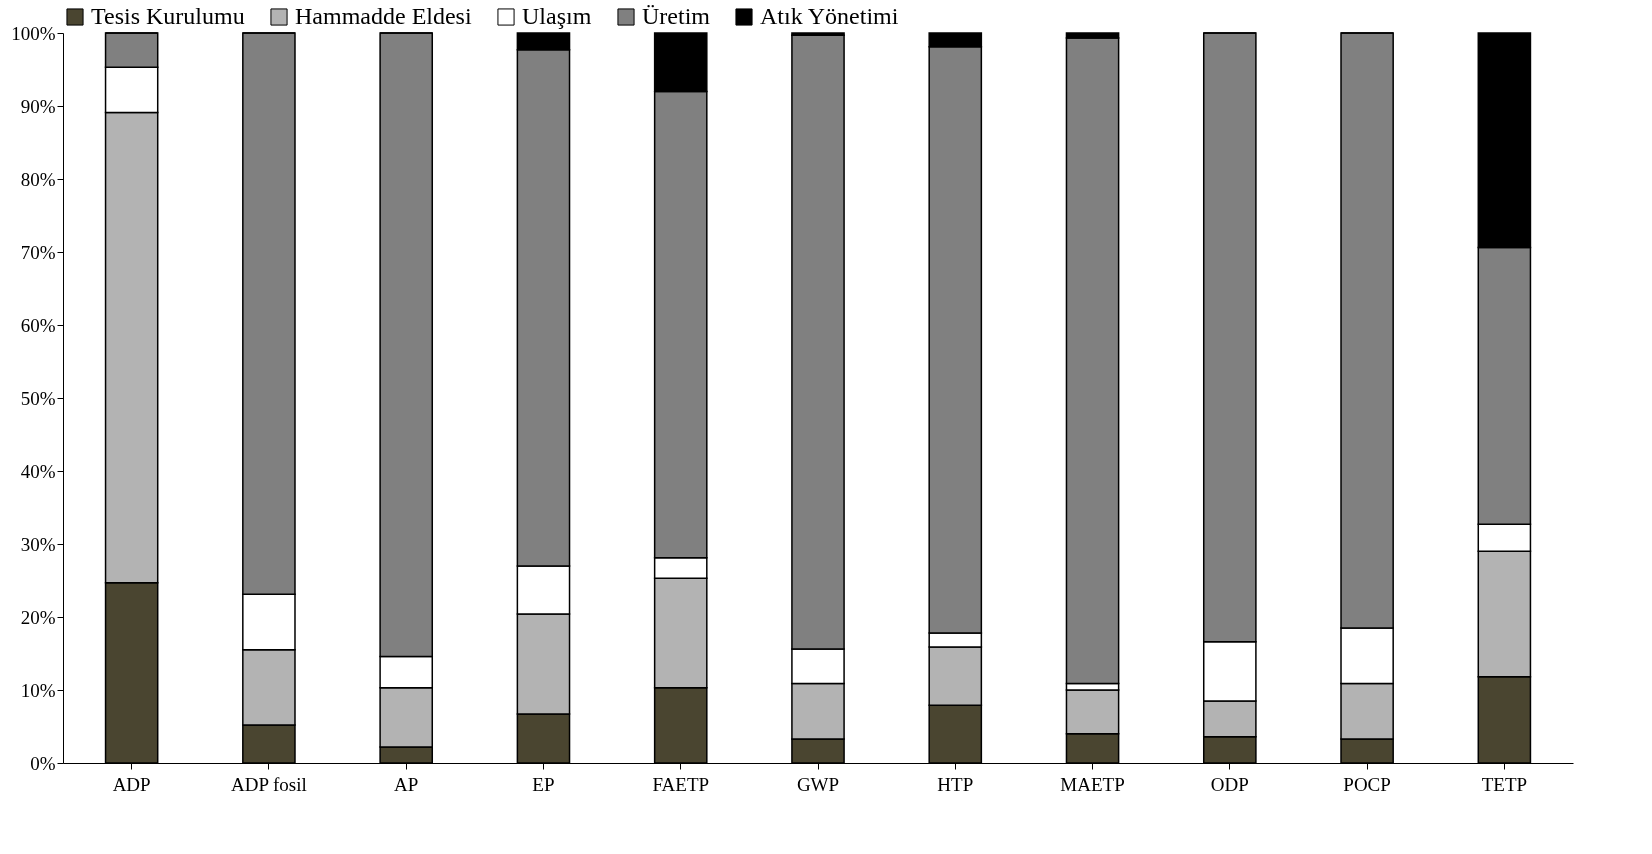 The image size is (1652, 854). What do you see at coordinates (406, 784) in the screenshot?
I see `x-tick-label: AP` at bounding box center [406, 784].